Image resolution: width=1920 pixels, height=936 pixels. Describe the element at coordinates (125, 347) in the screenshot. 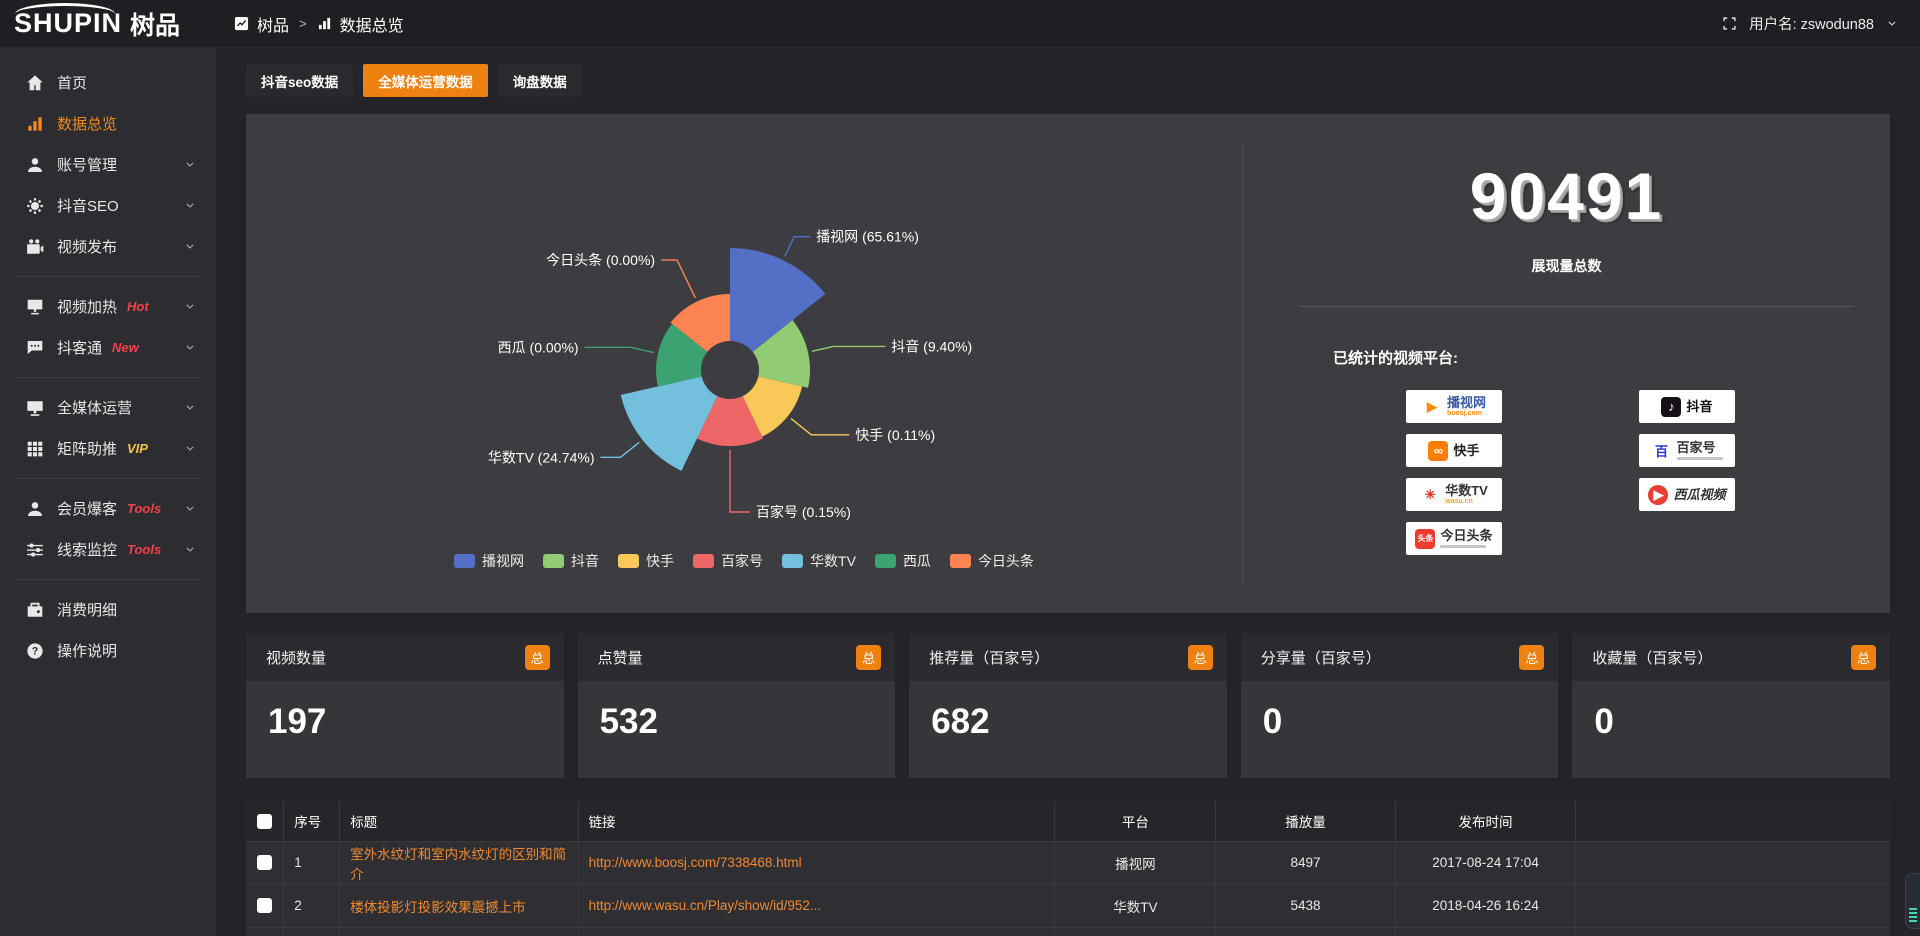

I see `sidebar-item-tag: New` at that location.